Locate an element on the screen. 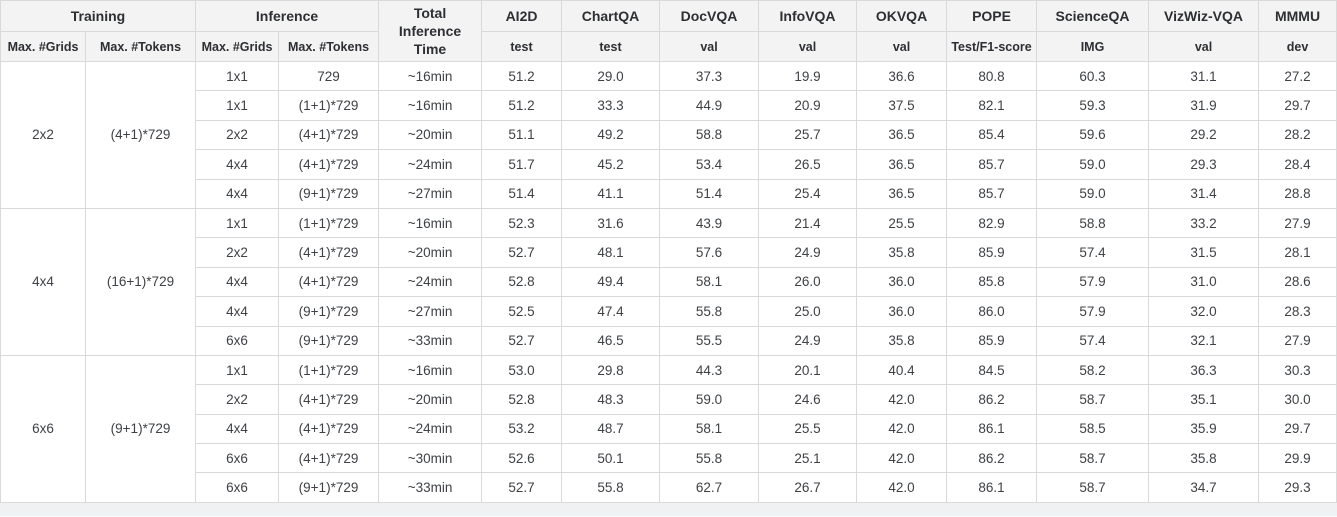  inference-max-grids-header: Max. #Grids is located at coordinates (237, 46).